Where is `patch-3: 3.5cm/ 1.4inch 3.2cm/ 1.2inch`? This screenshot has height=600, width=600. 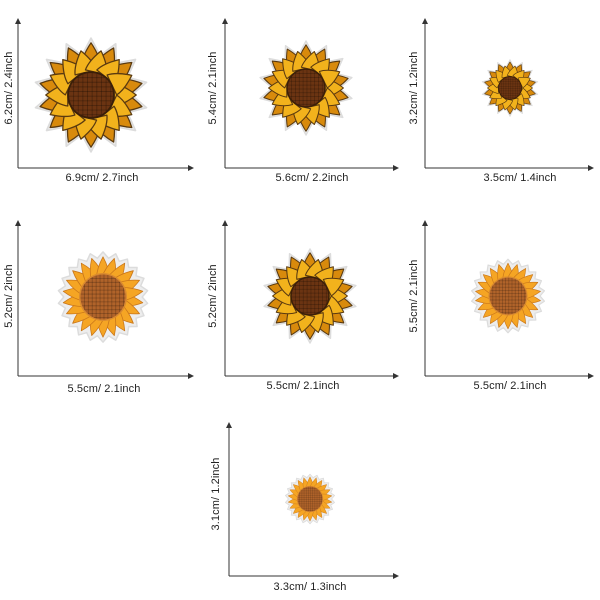 patch-3: 3.5cm/ 1.4inch 3.2cm/ 1.2inch is located at coordinates (500, 100).